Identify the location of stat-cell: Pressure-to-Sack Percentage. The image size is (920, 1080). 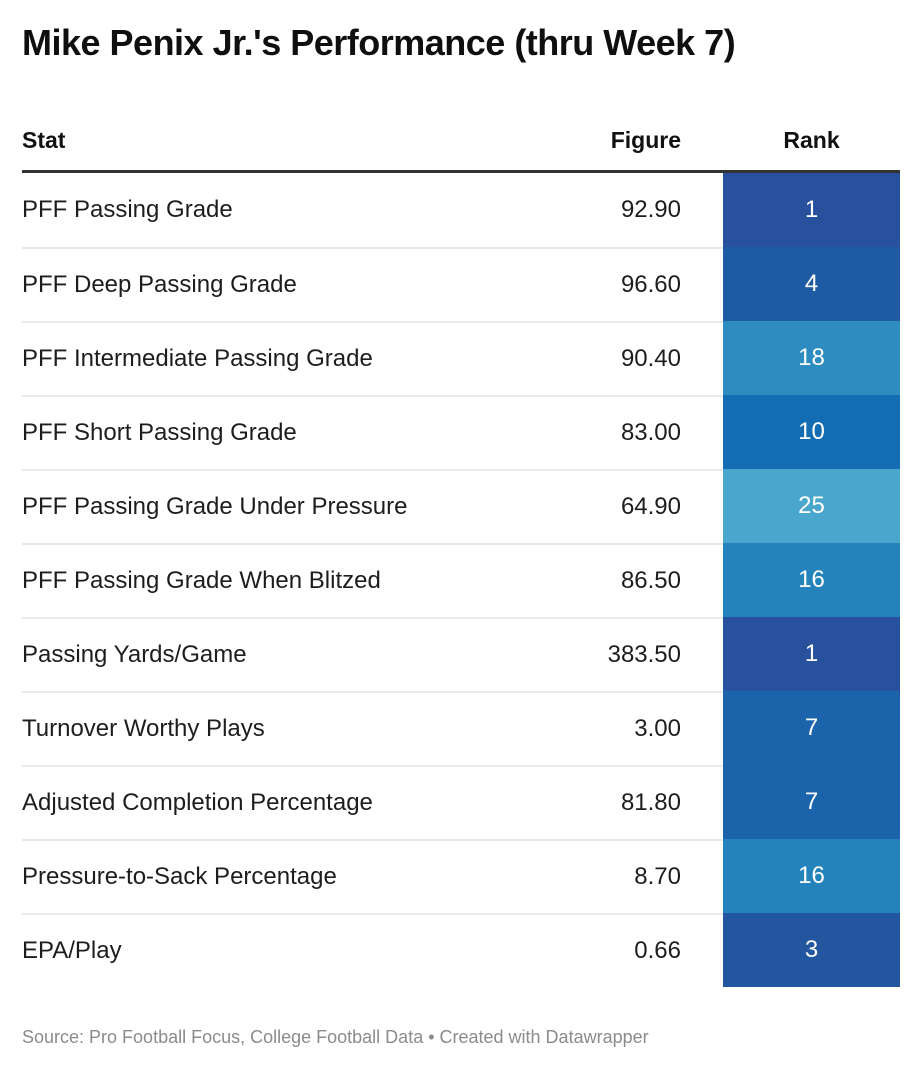
(179, 877).